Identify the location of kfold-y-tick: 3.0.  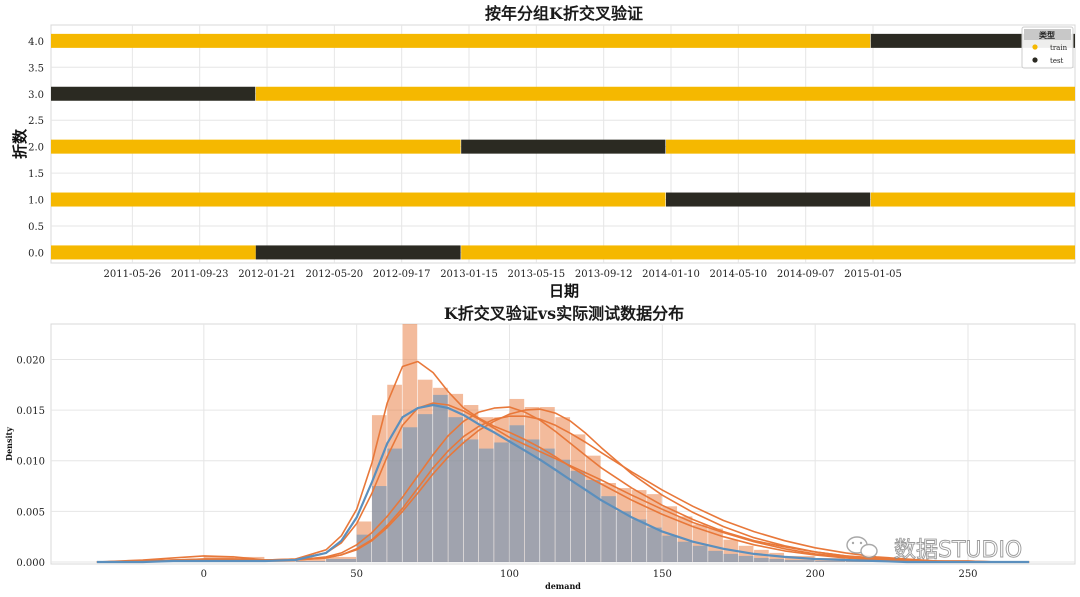
(36, 95).